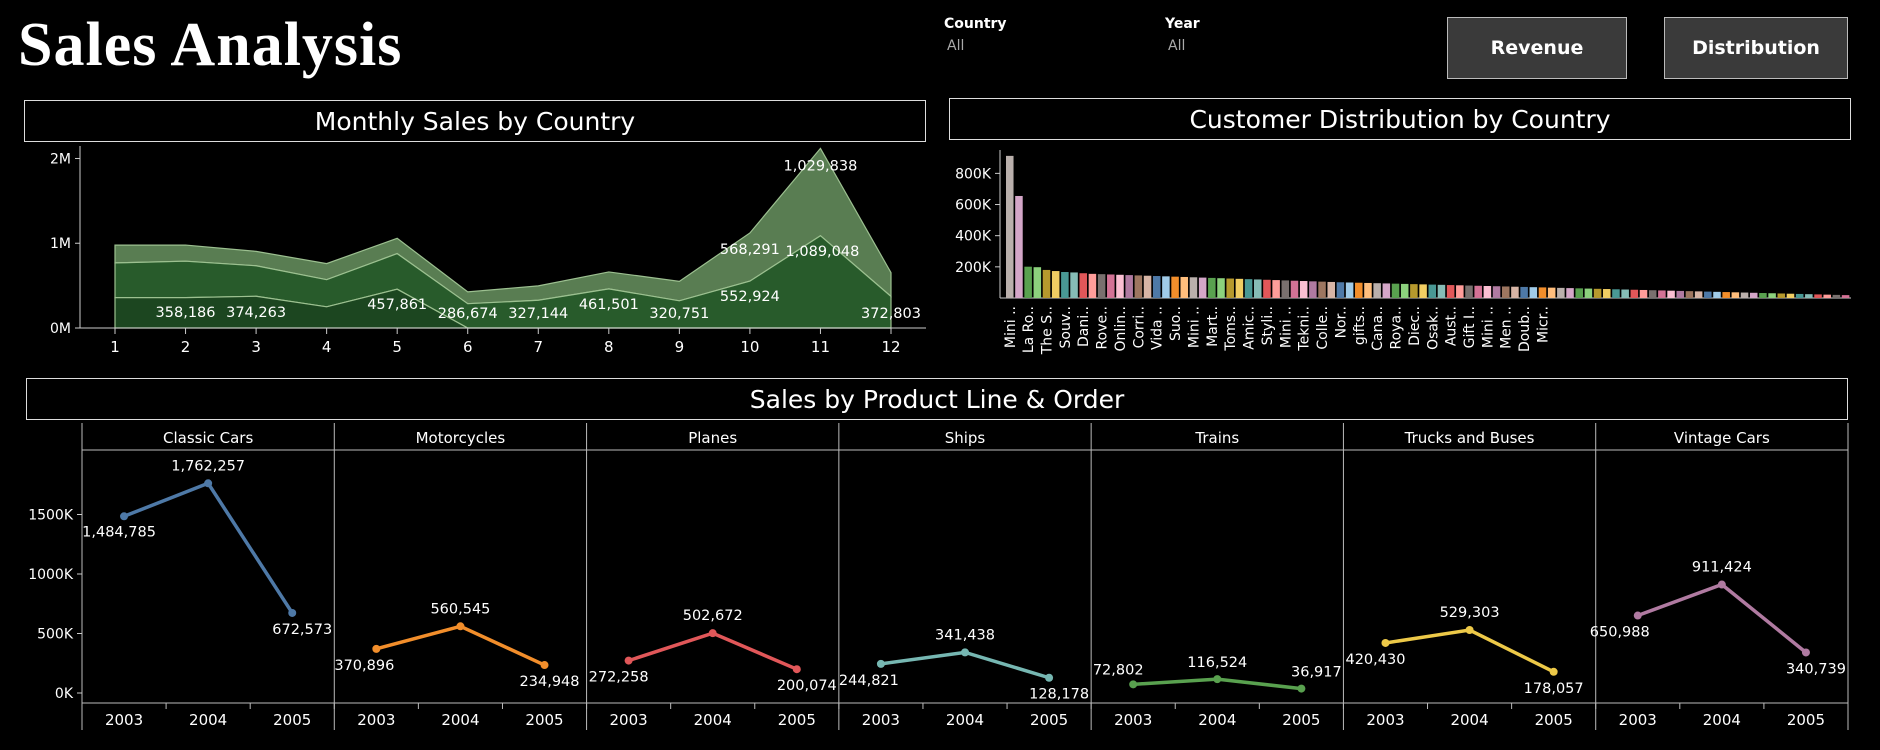 The height and width of the screenshot is (750, 1880). Describe the element at coordinates (60, 329) in the screenshot. I see `y-tick-label: 0M` at that location.